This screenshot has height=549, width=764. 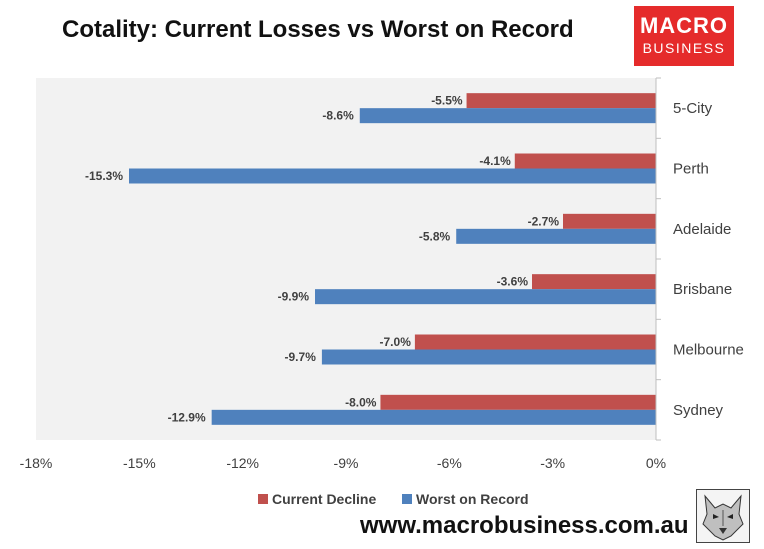 I want to click on logo-line2: BUSINESS, so click(x=684, y=48).